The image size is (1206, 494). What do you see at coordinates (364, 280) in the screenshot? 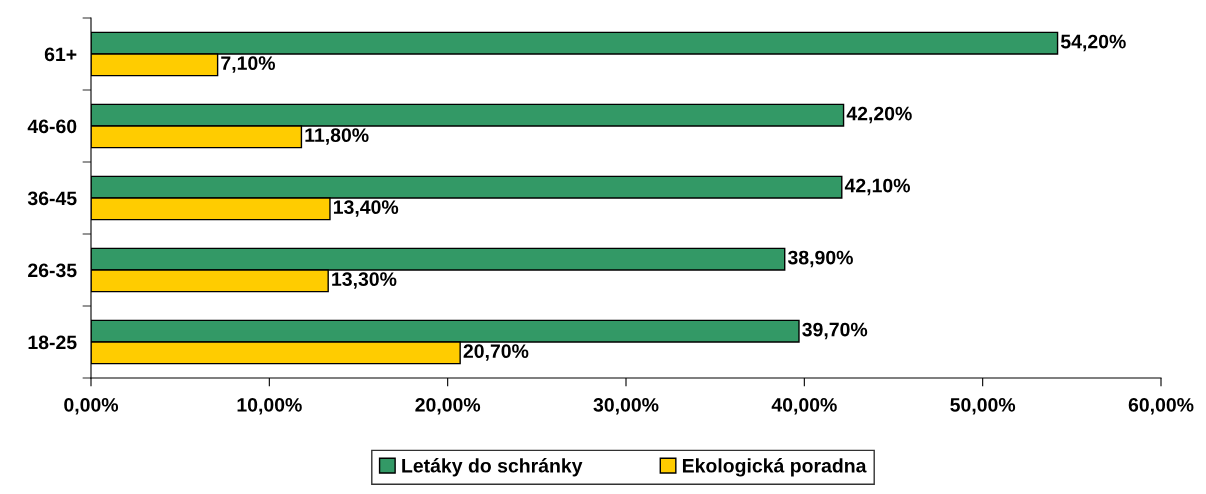
I see `data-label: 13,30%` at bounding box center [364, 280].